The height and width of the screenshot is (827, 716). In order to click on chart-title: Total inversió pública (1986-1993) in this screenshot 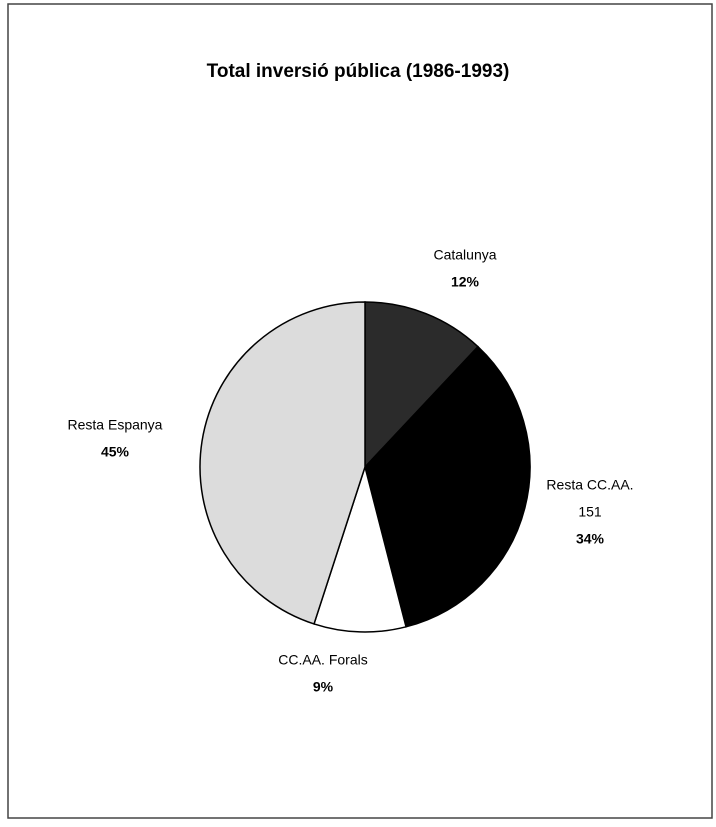, I will do `click(358, 71)`.